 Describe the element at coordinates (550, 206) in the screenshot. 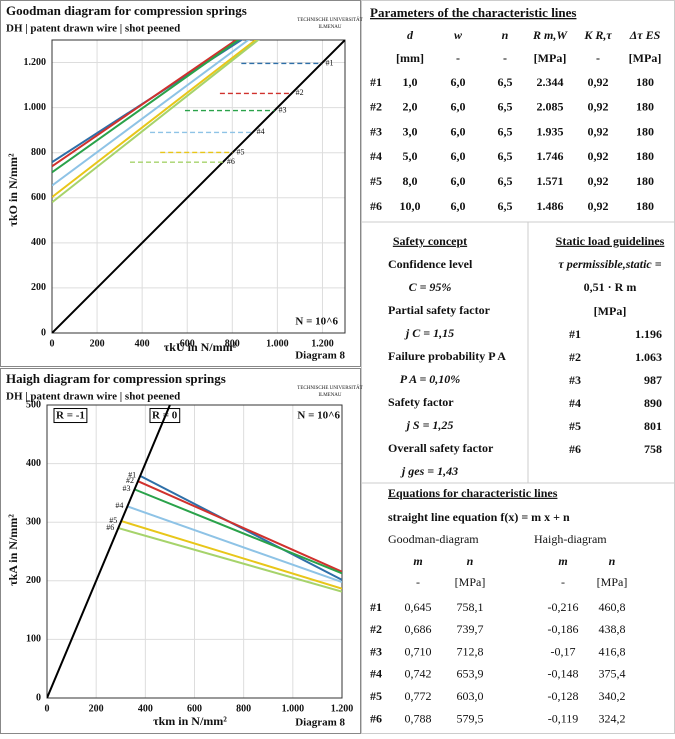

I see `table-cell: 1.486` at that location.